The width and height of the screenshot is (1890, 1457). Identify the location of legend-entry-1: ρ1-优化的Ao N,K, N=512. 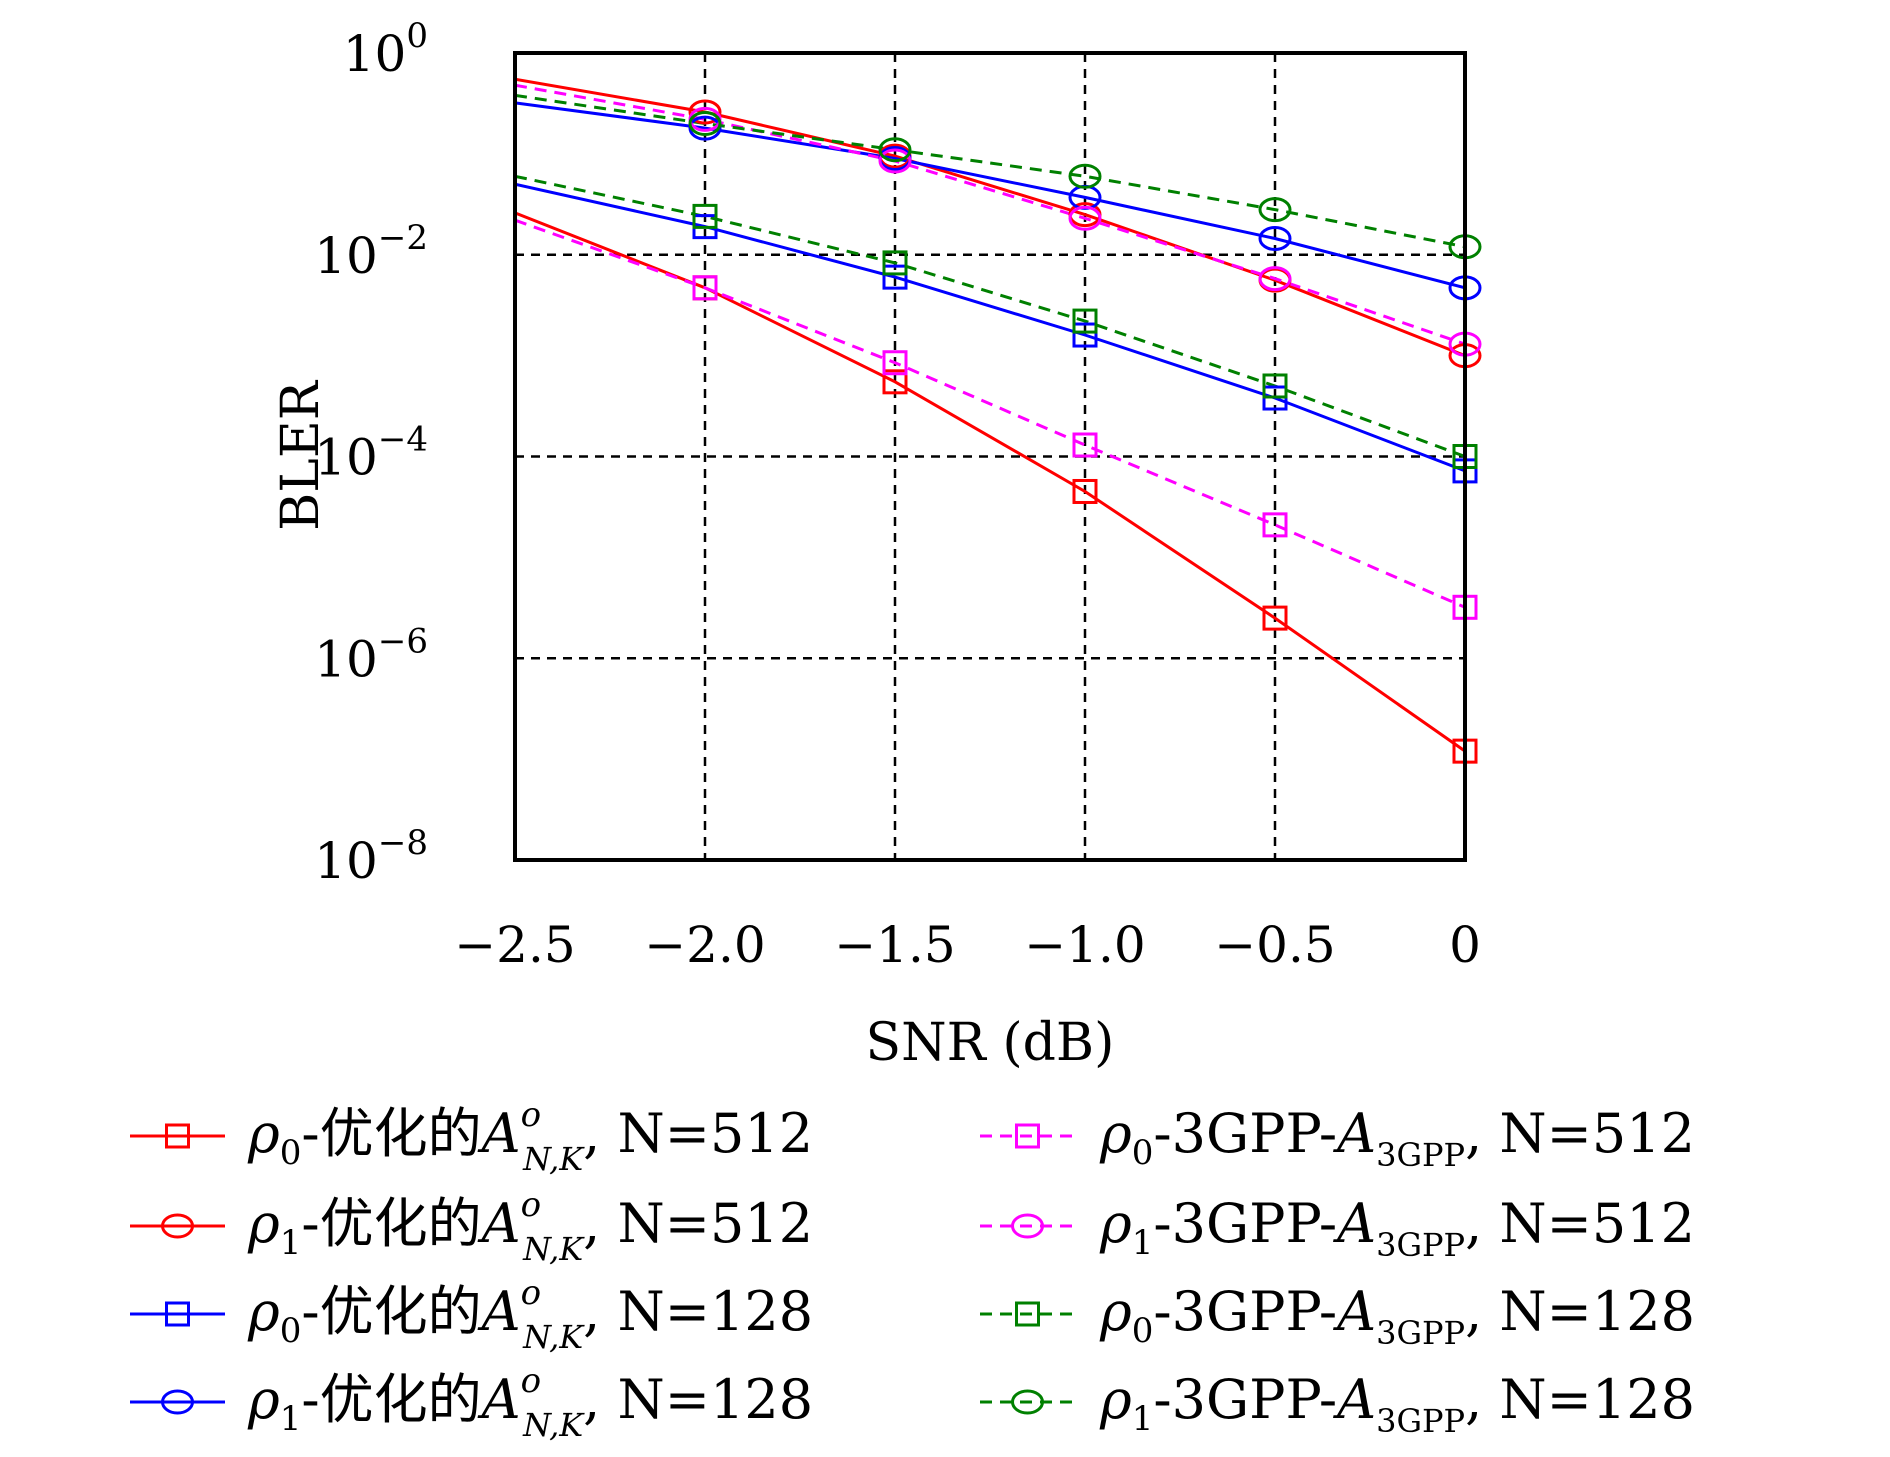
(471, 1226).